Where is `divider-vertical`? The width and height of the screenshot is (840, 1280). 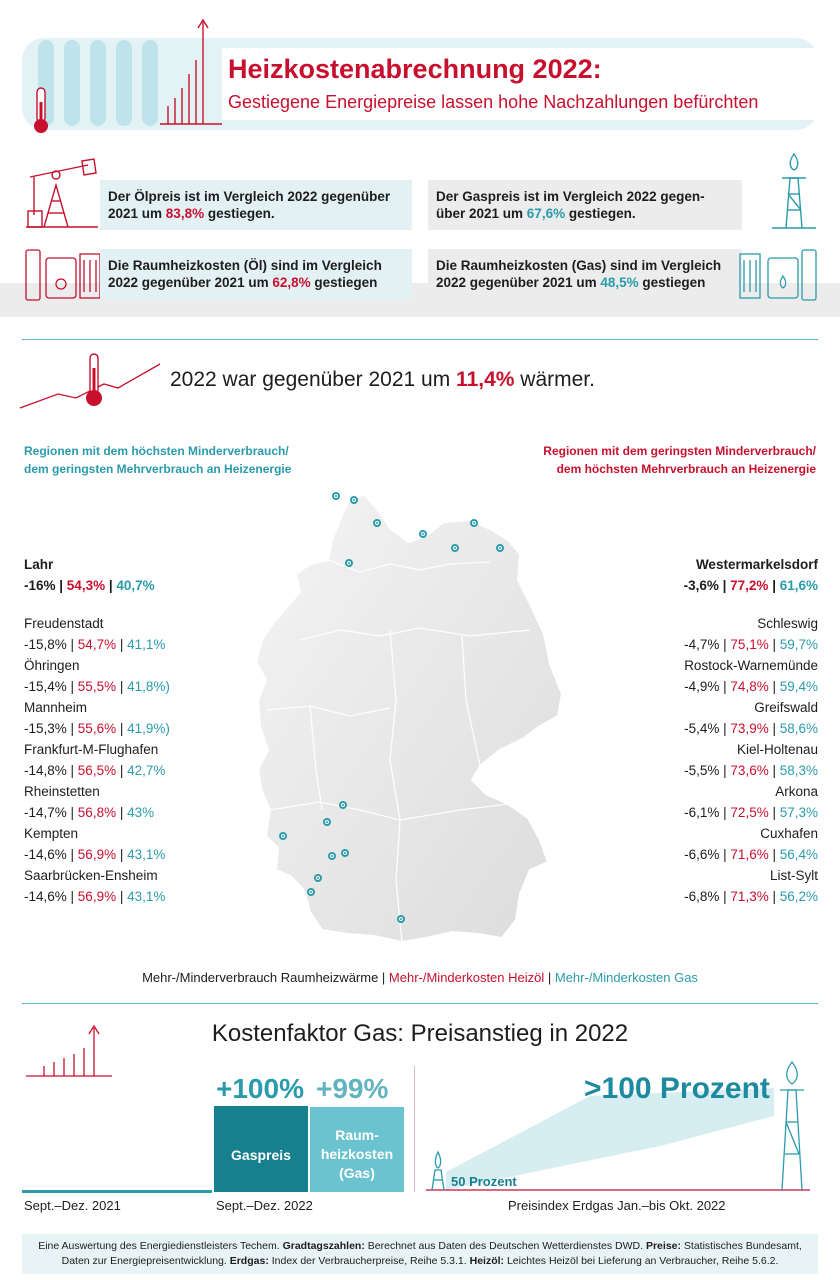
divider-vertical is located at coordinates (414, 1129).